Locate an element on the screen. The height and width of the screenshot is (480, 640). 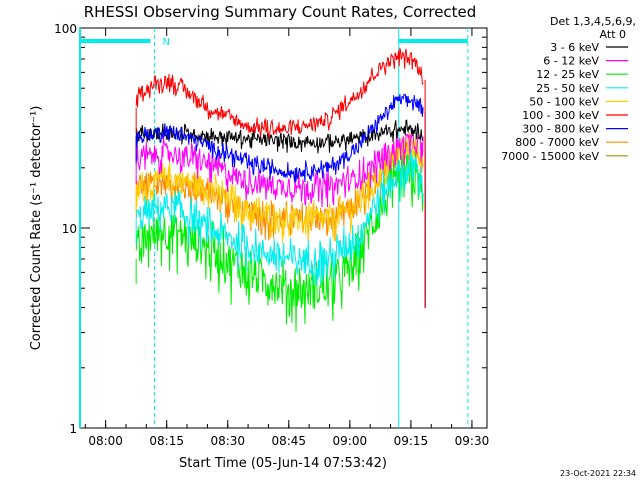
x-tick-label: 08:15 is located at coordinates (166, 441).